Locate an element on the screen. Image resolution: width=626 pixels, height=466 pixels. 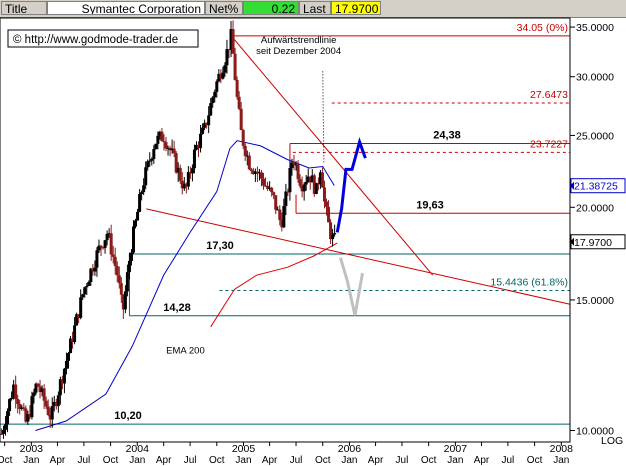
y-tick-label: 15.0000 is located at coordinates (595, 301).